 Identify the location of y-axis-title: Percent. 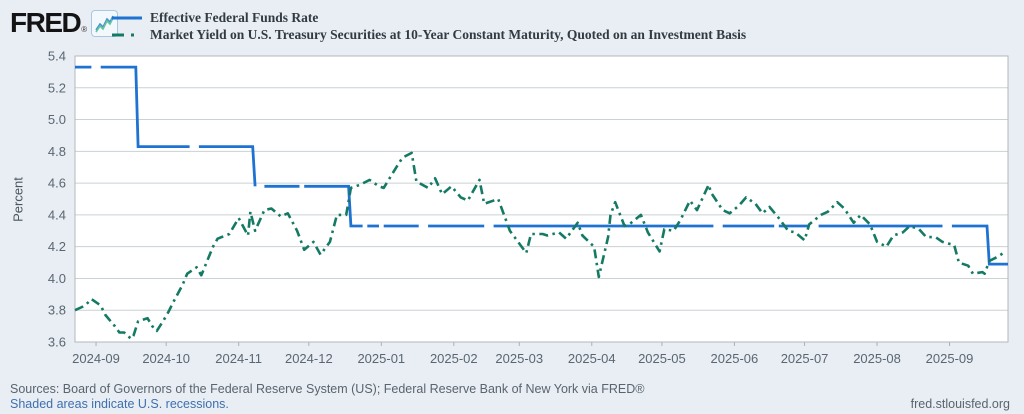
(18, 199).